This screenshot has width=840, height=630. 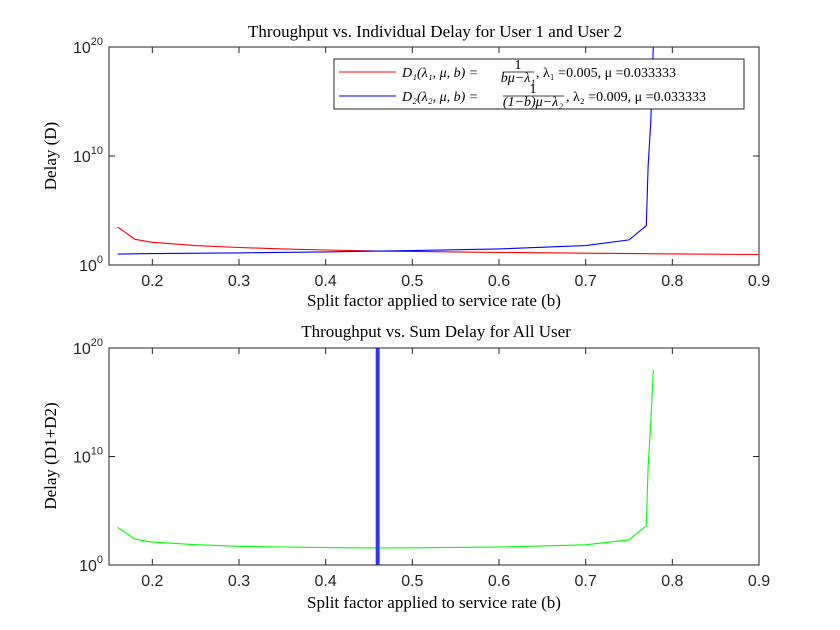 I want to click on xlabel-top: Split factor applied to service rate (b), so click(x=434, y=300).